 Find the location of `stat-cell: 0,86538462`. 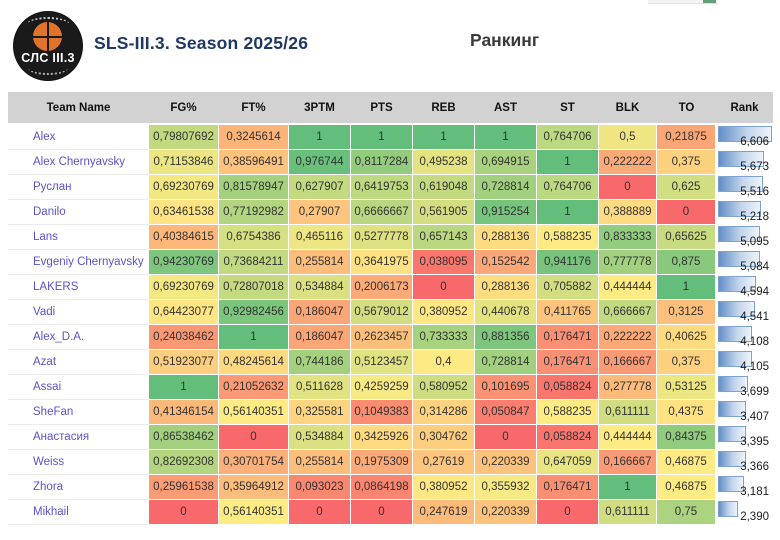

stat-cell: 0,86538462 is located at coordinates (183, 437).